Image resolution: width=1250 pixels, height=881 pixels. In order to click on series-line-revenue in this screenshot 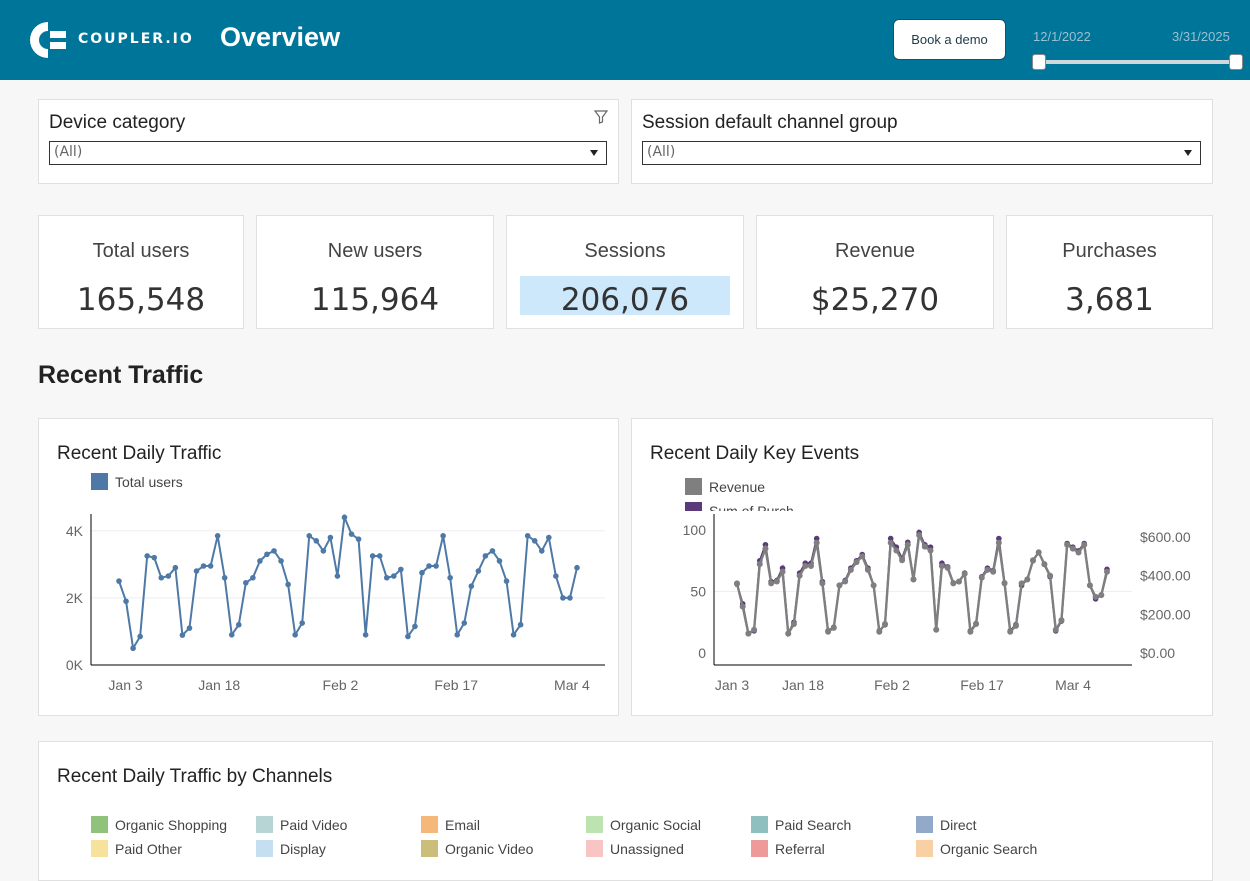, I will do `click(922, 584)`.